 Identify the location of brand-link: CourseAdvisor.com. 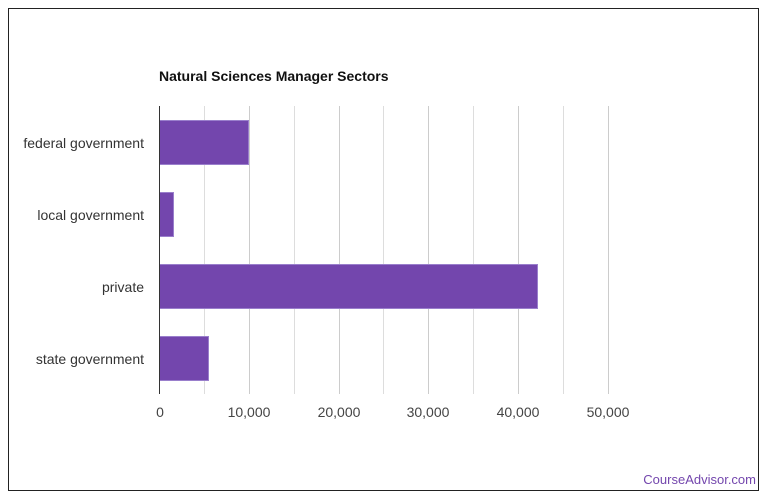
(699, 479).